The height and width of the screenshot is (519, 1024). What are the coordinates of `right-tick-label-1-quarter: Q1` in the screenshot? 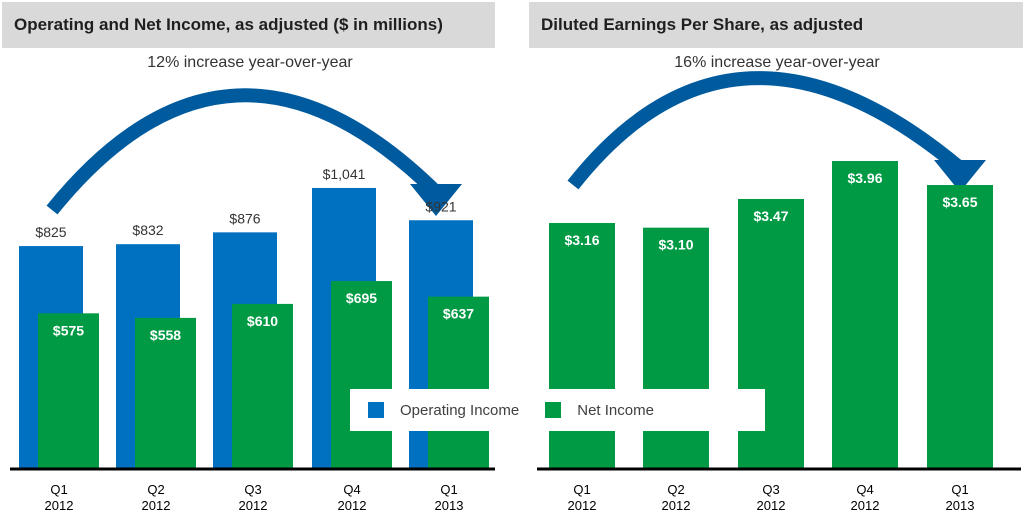 It's located at (581, 489).